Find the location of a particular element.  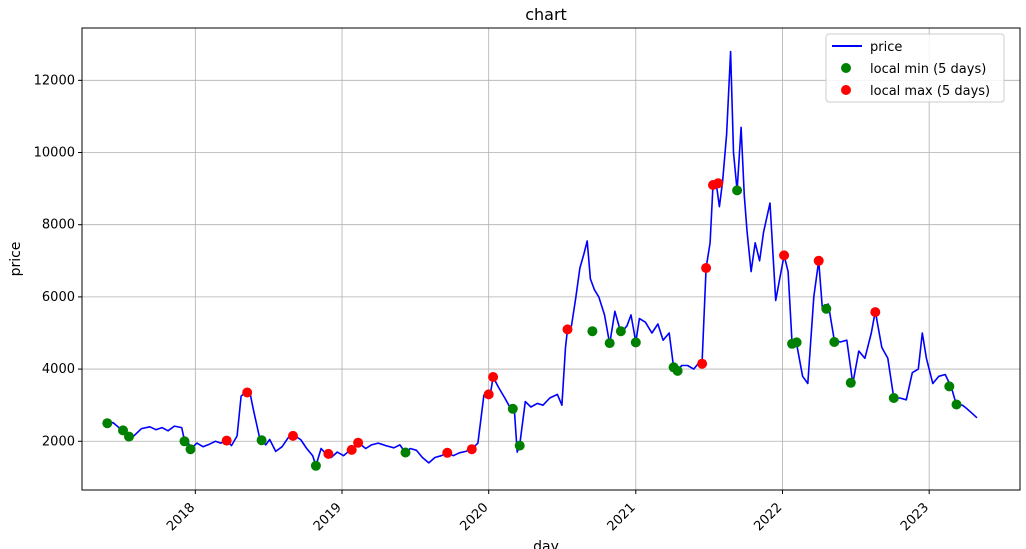

x-axis-label: day is located at coordinates (546, 544).